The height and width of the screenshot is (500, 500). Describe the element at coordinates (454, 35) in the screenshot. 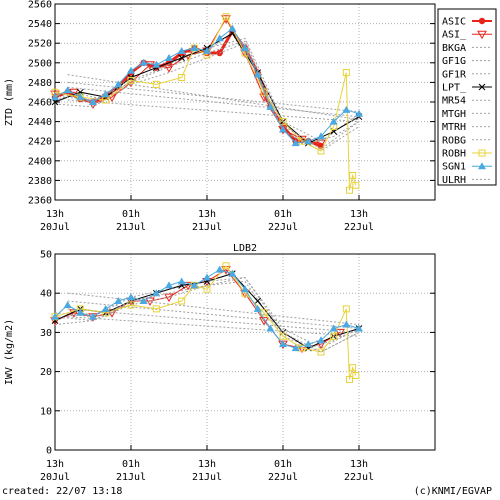

I see `legend-label: ASI_` at that location.